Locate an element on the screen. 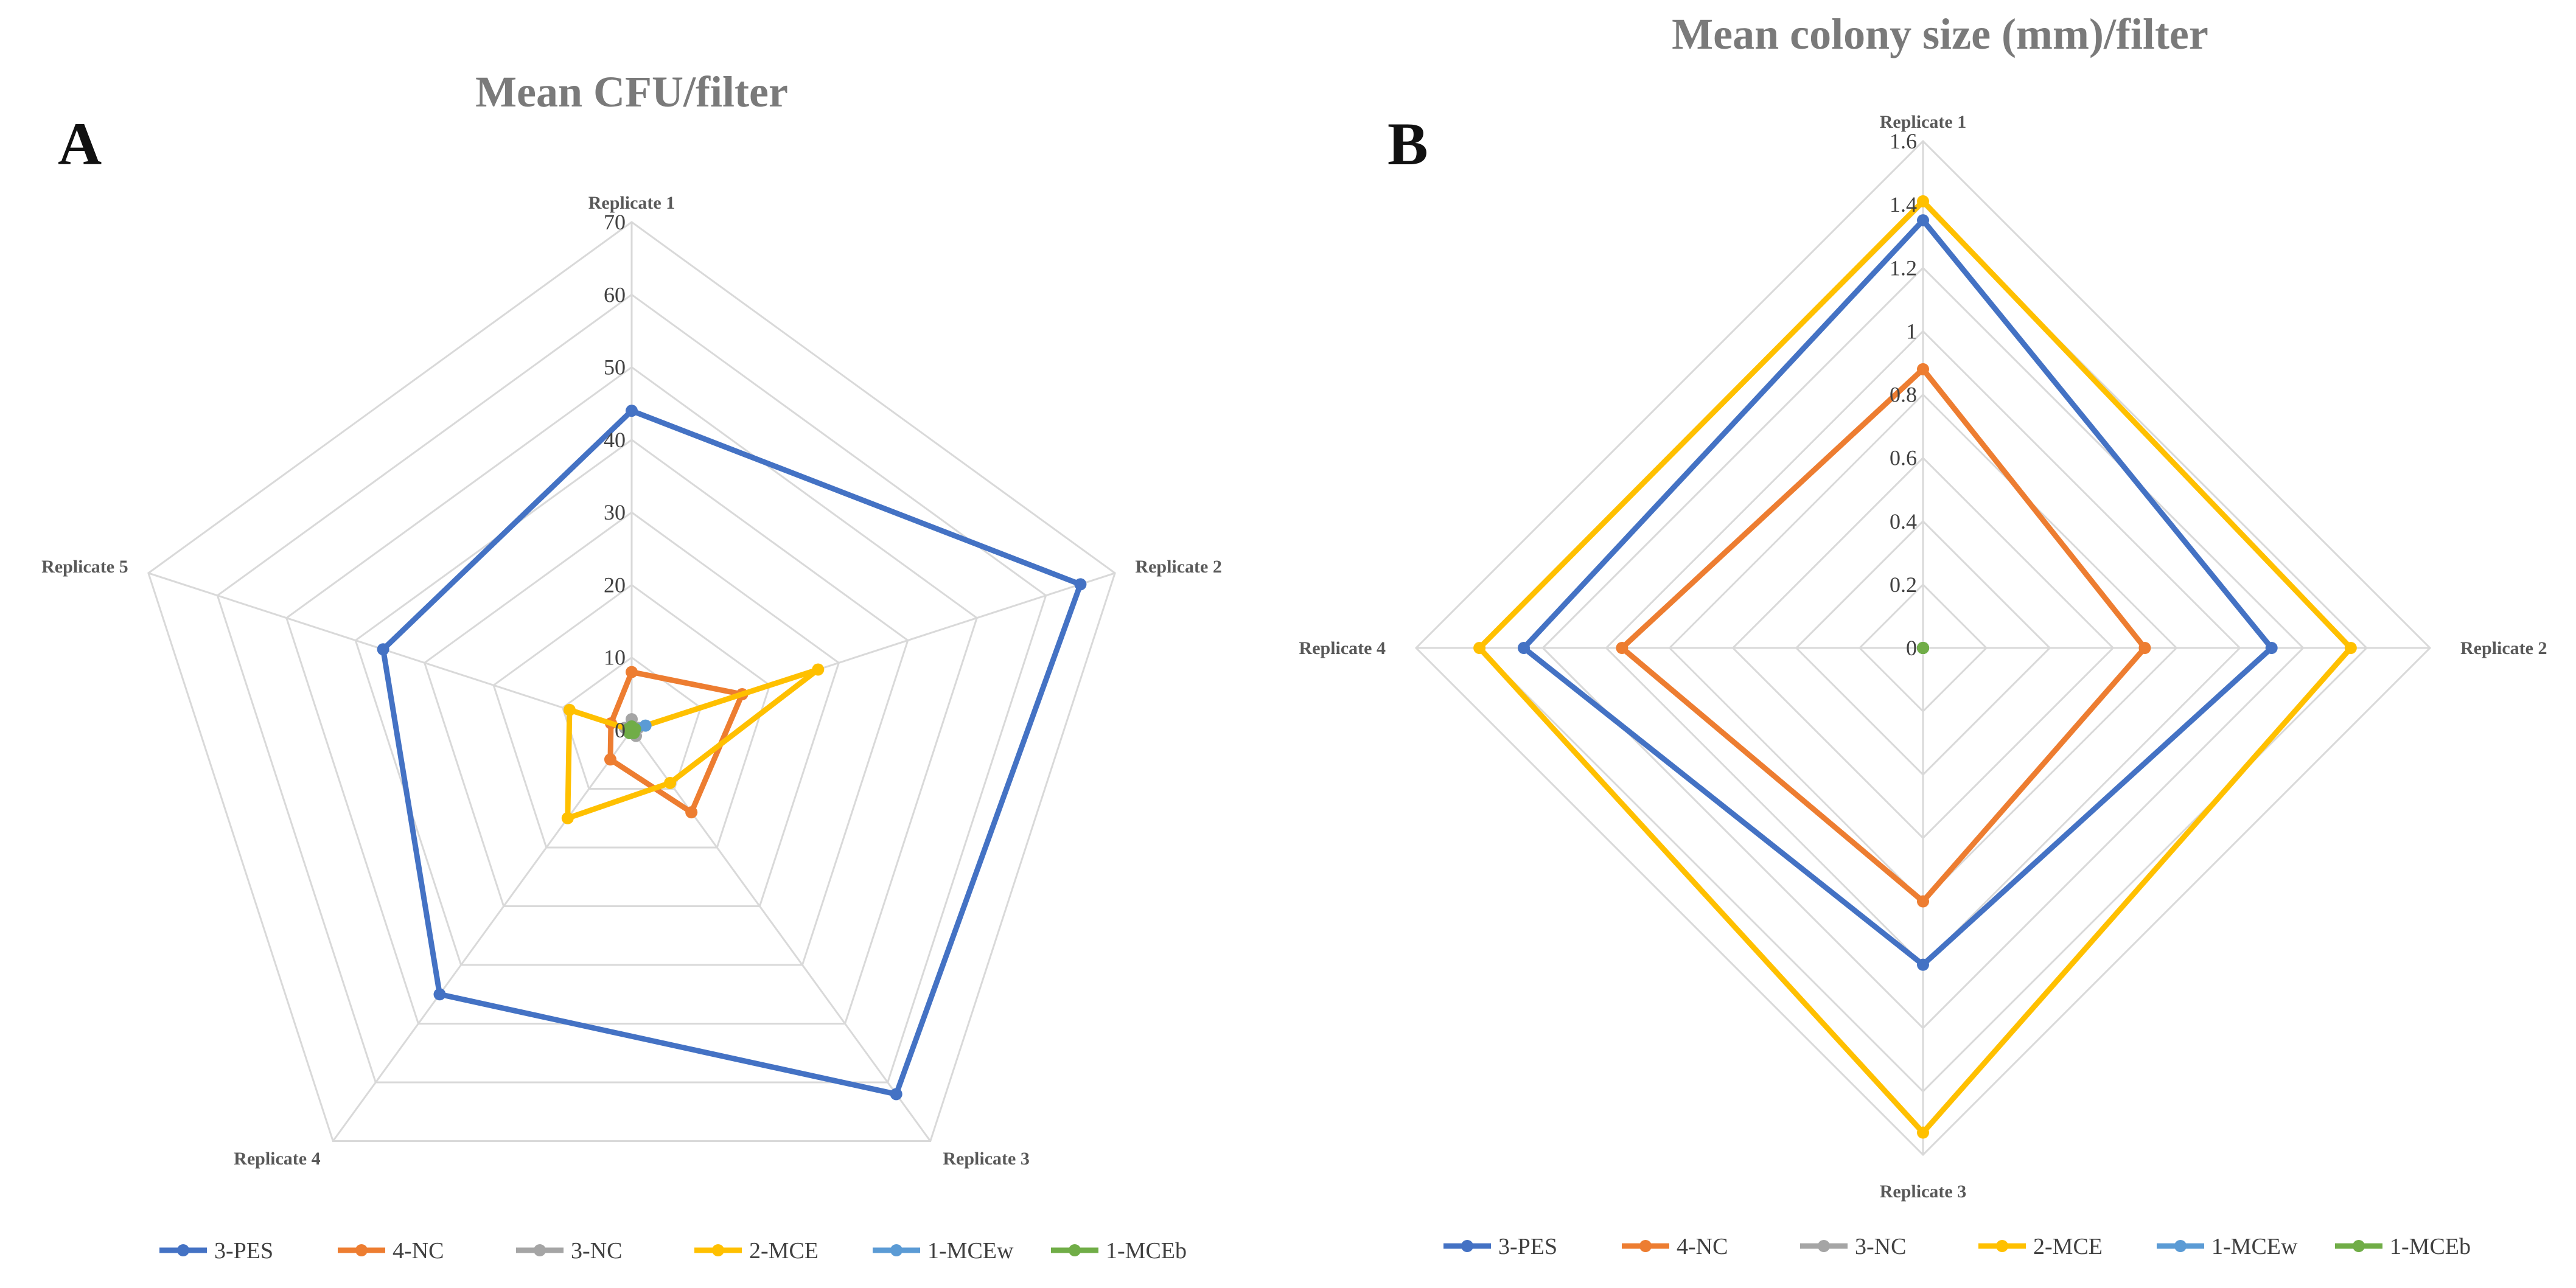 The height and width of the screenshot is (1288, 2576). series-4-nc is located at coordinates (1883, 635).